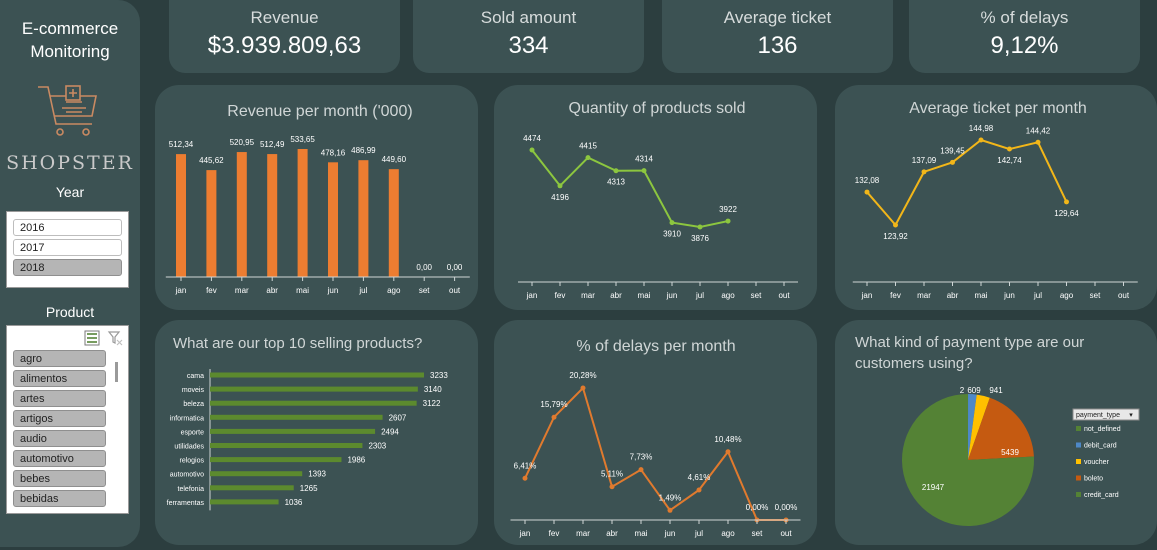 The image size is (1157, 550). I want to click on delays-data-label: 5,11%, so click(612, 474).